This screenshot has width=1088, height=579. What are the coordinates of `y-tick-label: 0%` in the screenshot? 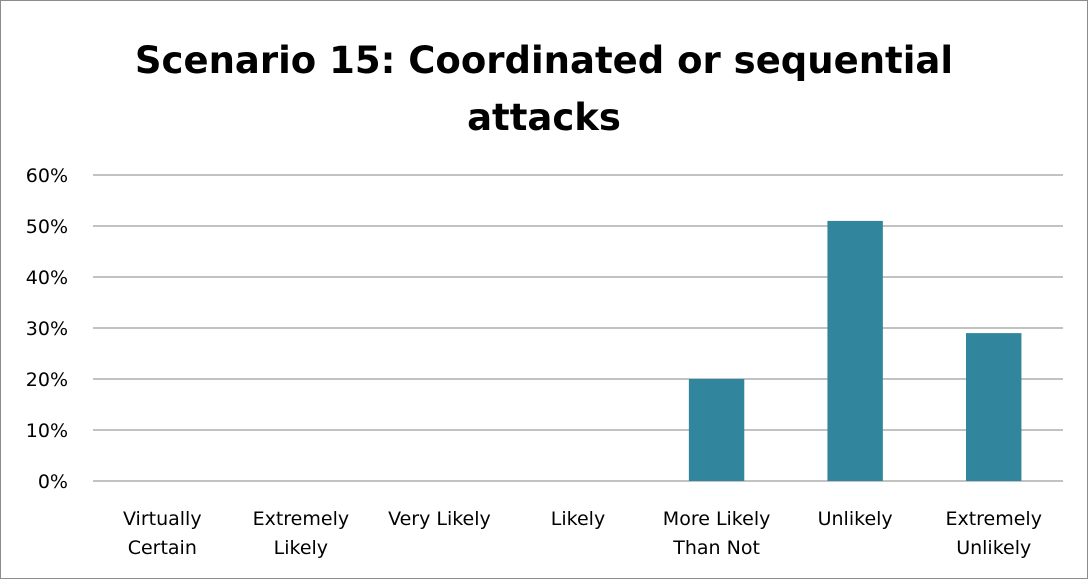 It's located at (53, 482).